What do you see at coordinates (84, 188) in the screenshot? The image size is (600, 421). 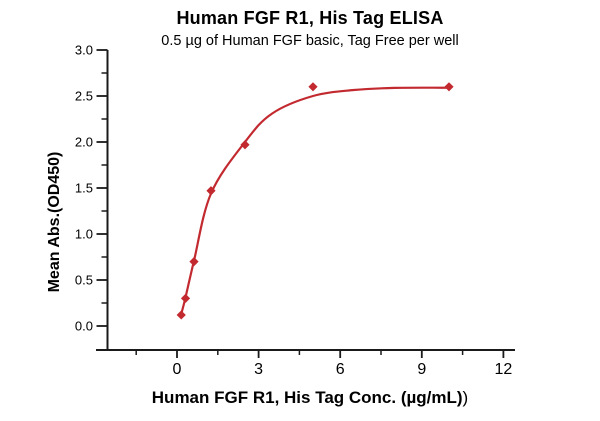 I see `y-tick-label: 1.5` at bounding box center [84, 188].